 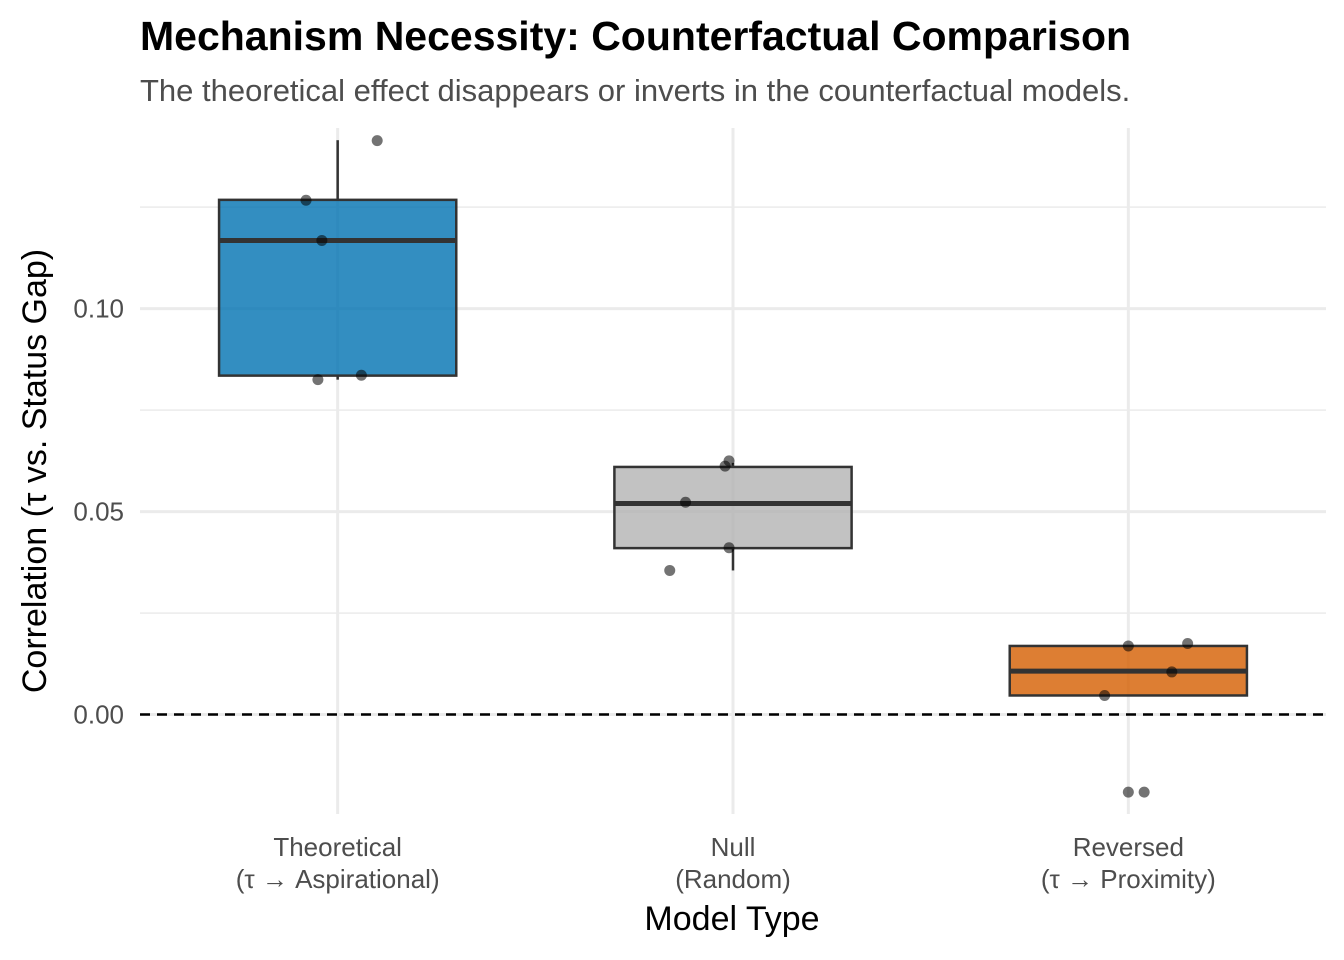 I want to click on y-axis-title: Correlation (τ vs. Status Gap), so click(x=35, y=471).